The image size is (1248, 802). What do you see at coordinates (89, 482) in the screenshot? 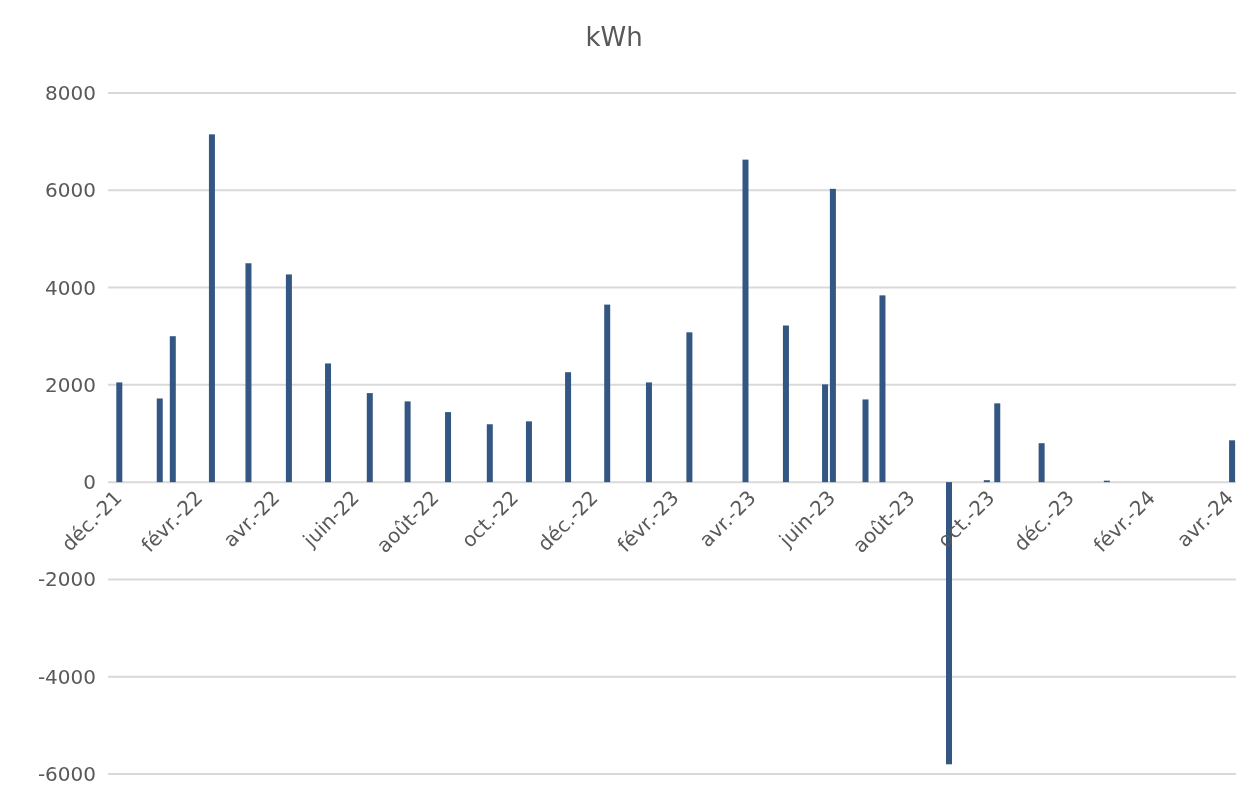
I see `y-tick-label: 0` at bounding box center [89, 482].